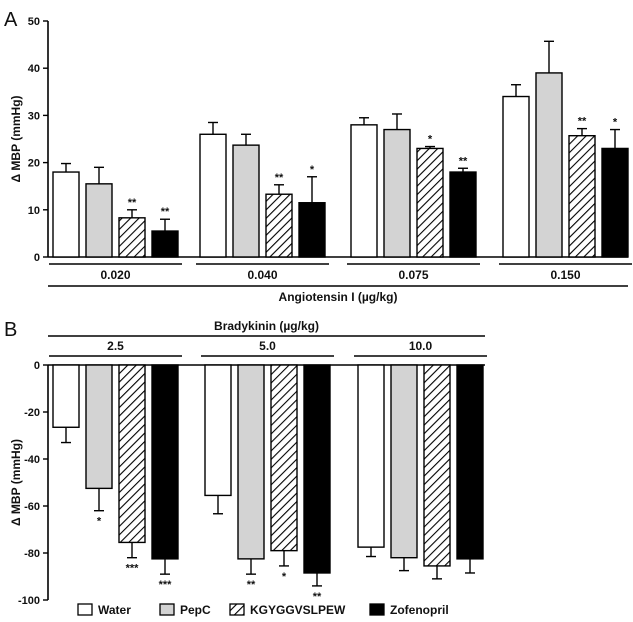 Image resolution: width=633 pixels, height=622 pixels. Describe the element at coordinates (34, 22) in the screenshot. I see `y-tick-label: 50` at that location.